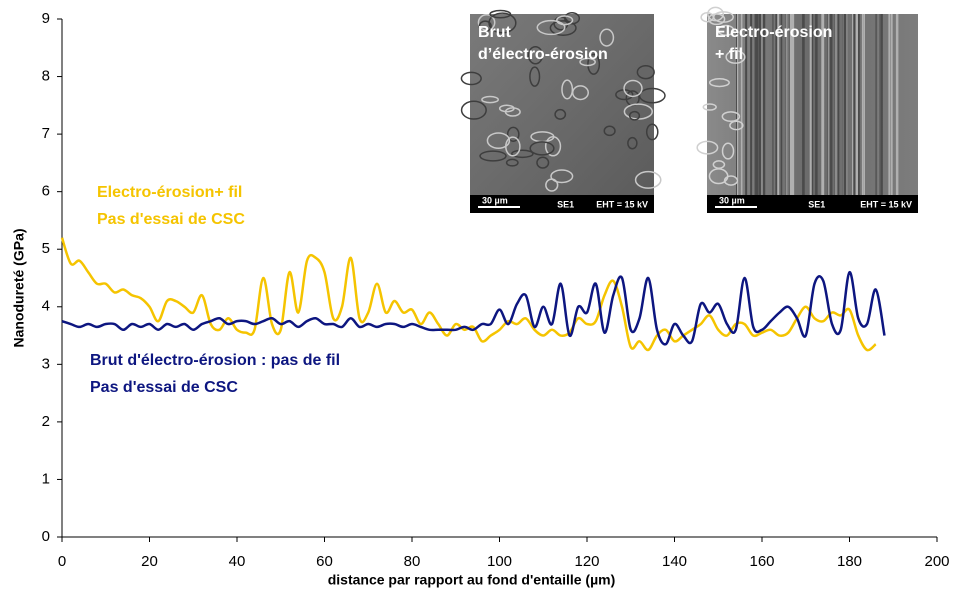  Describe the element at coordinates (19, 287) in the screenshot. I see `y-axis-title: Nanodureté (GPa)` at that location.